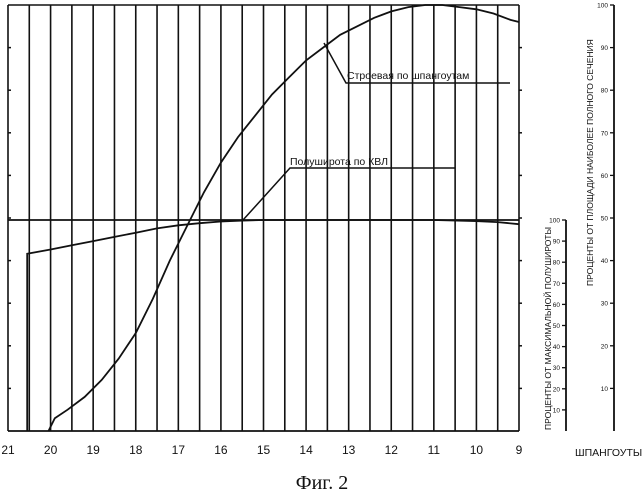 Image resolution: width=644 pixels, height=500 pixels. Describe the element at coordinates (408, 76) in the screenshot. I see `legend-label-area-curve: Строевая по шпангоутам` at that location.